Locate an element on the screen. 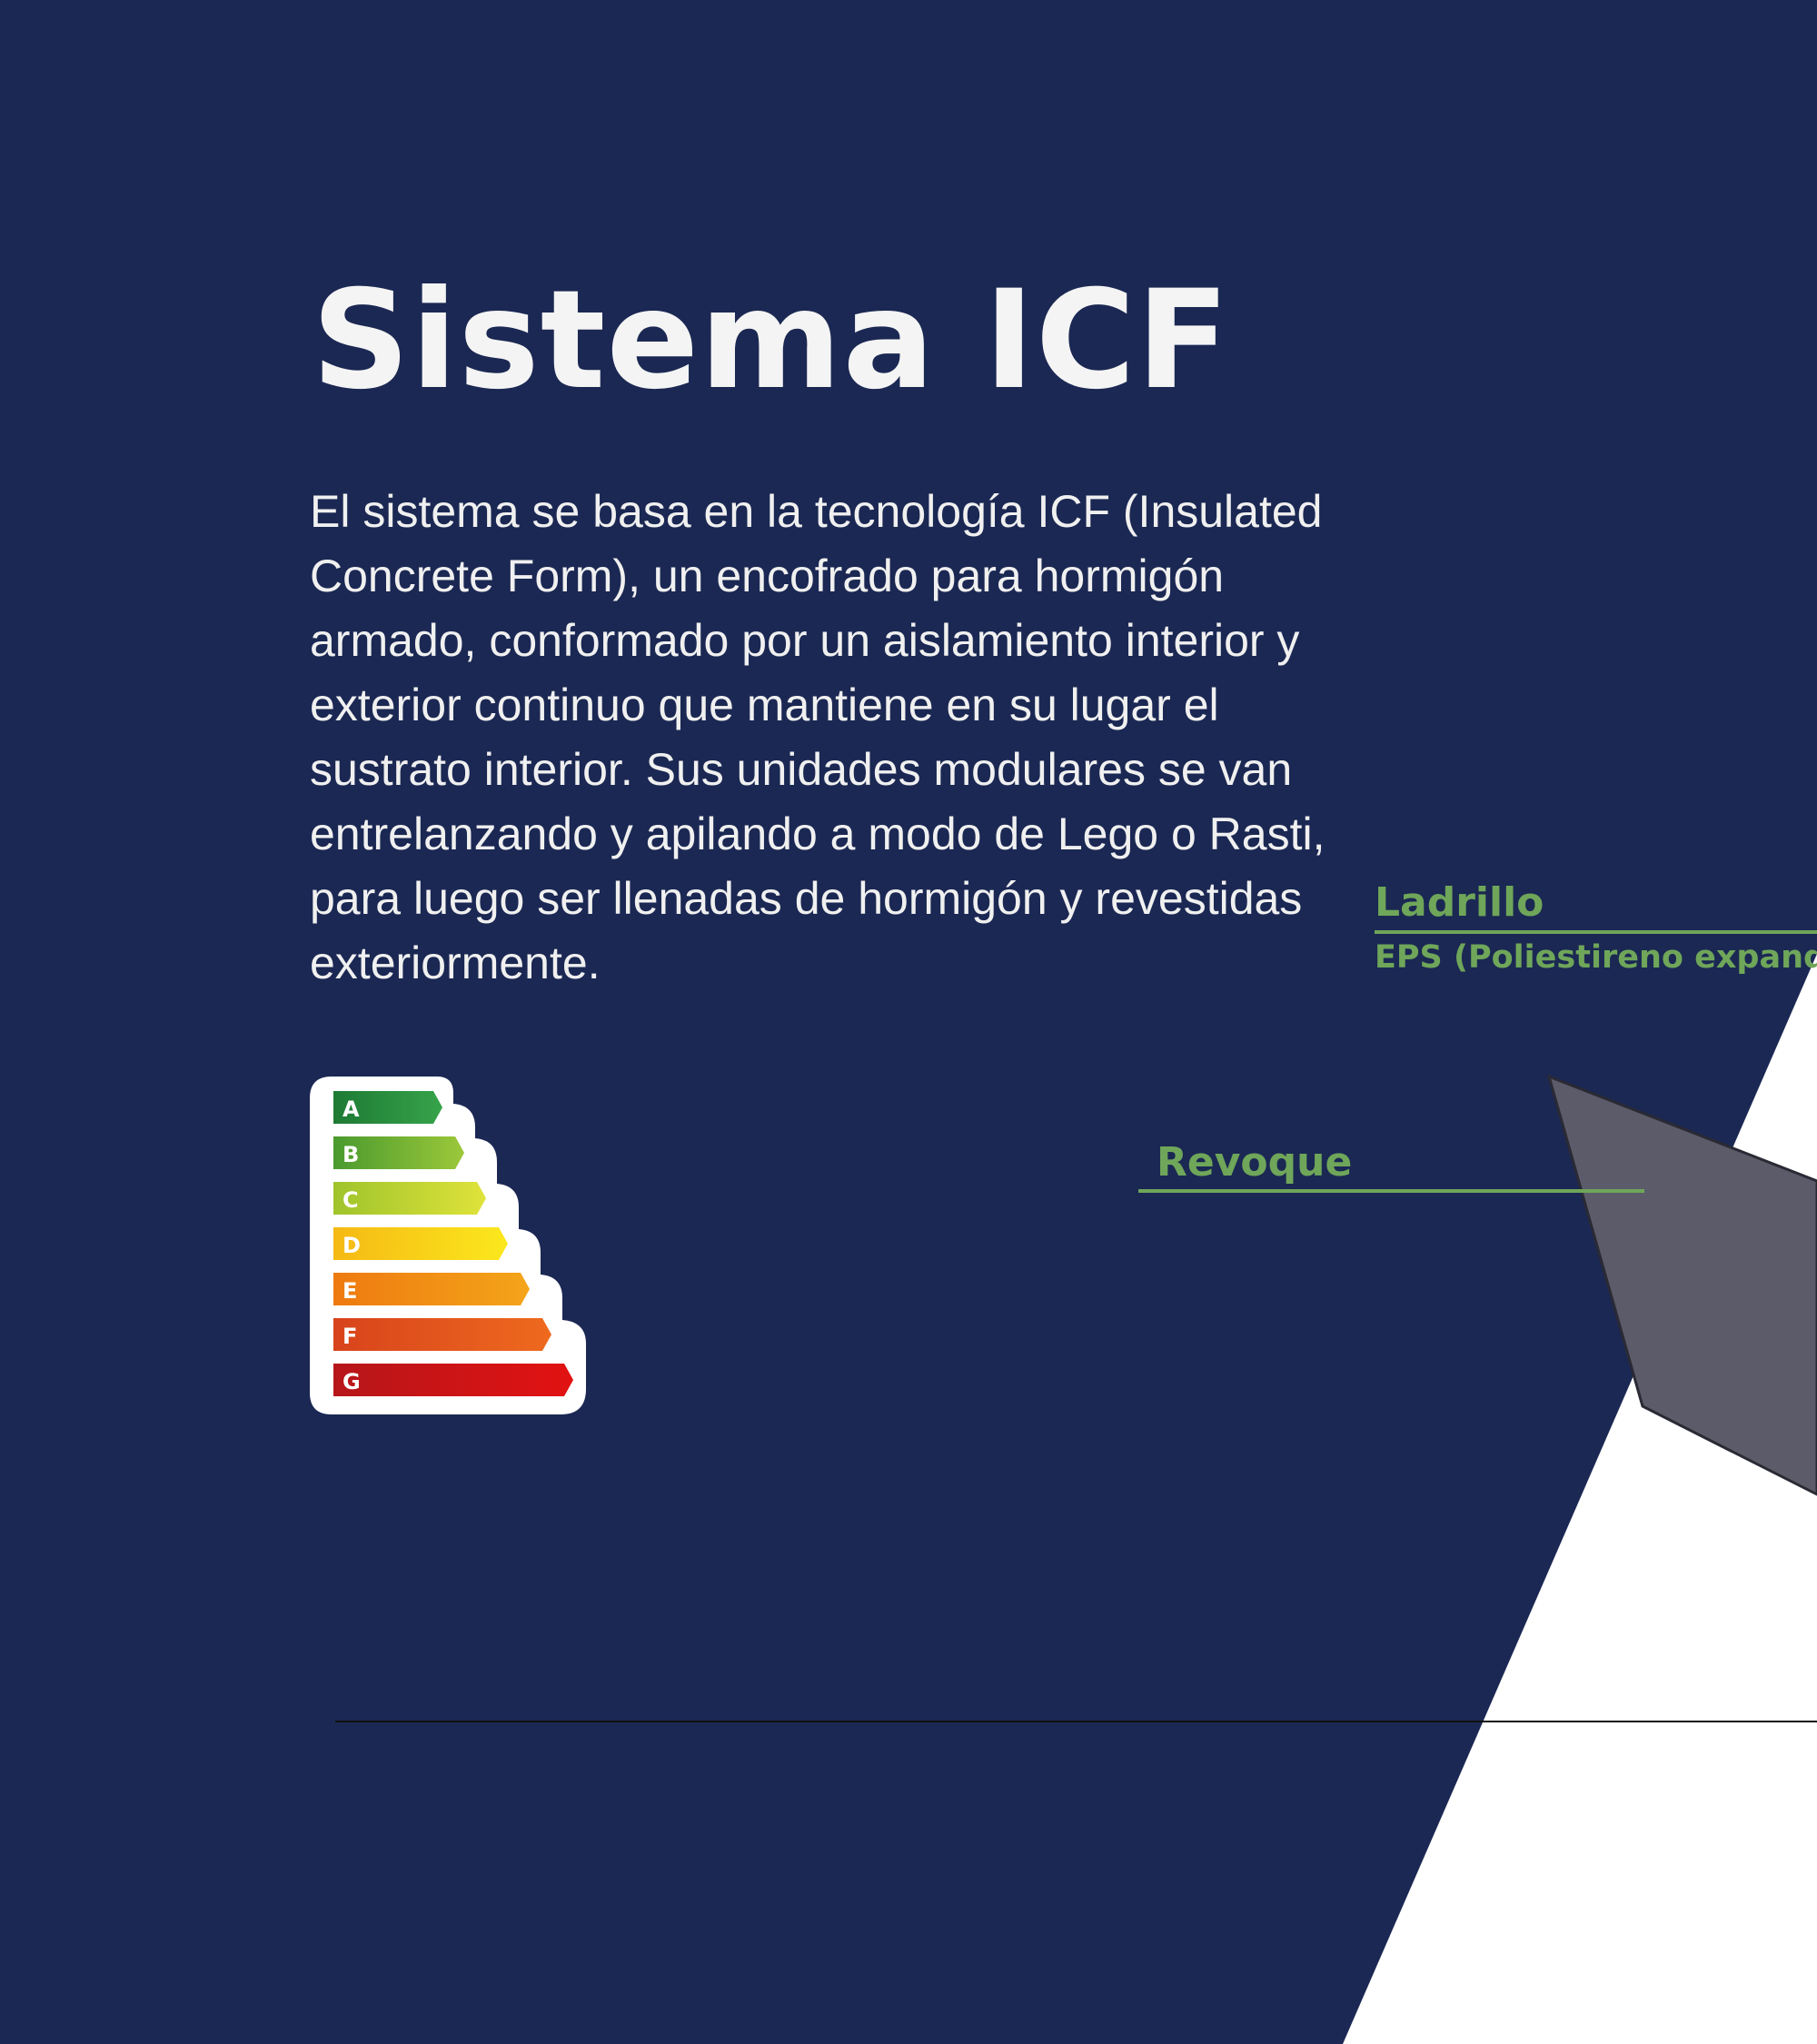 Image resolution: width=1817 pixels, height=2044 pixels. svg-text: F is located at coordinates (350, 1337).